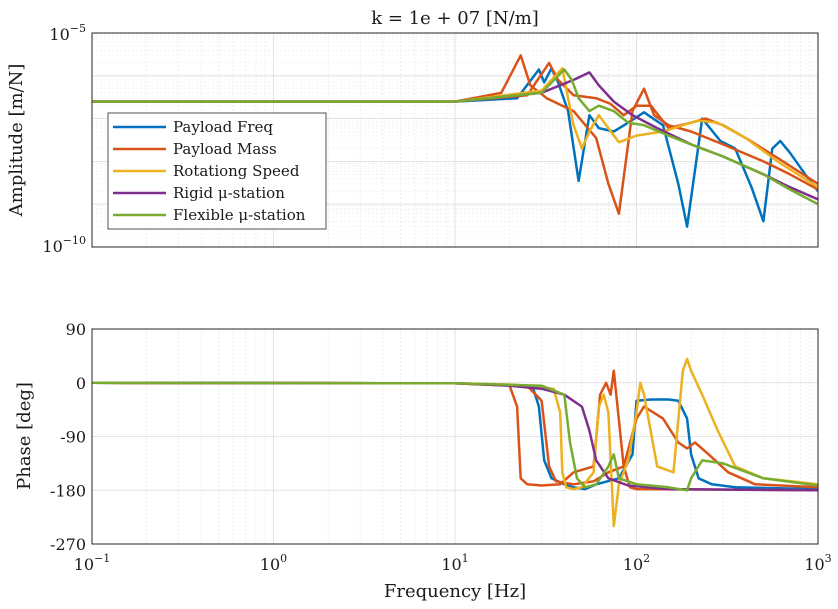 This screenshot has height=609, width=838. Describe the element at coordinates (24, 436) in the screenshot. I see `phase-y-label: Phase [deg]` at that location.